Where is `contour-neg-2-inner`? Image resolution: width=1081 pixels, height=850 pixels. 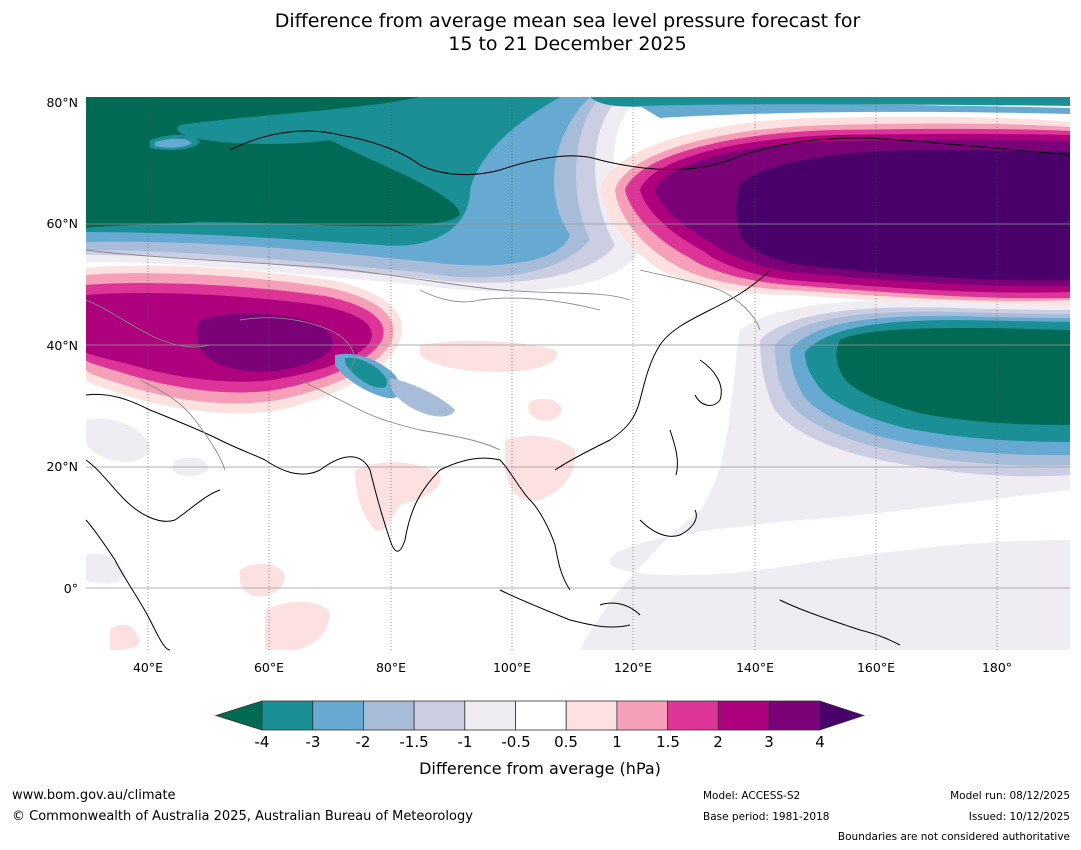
contour-neg-2-inner is located at coordinates (173, 143).